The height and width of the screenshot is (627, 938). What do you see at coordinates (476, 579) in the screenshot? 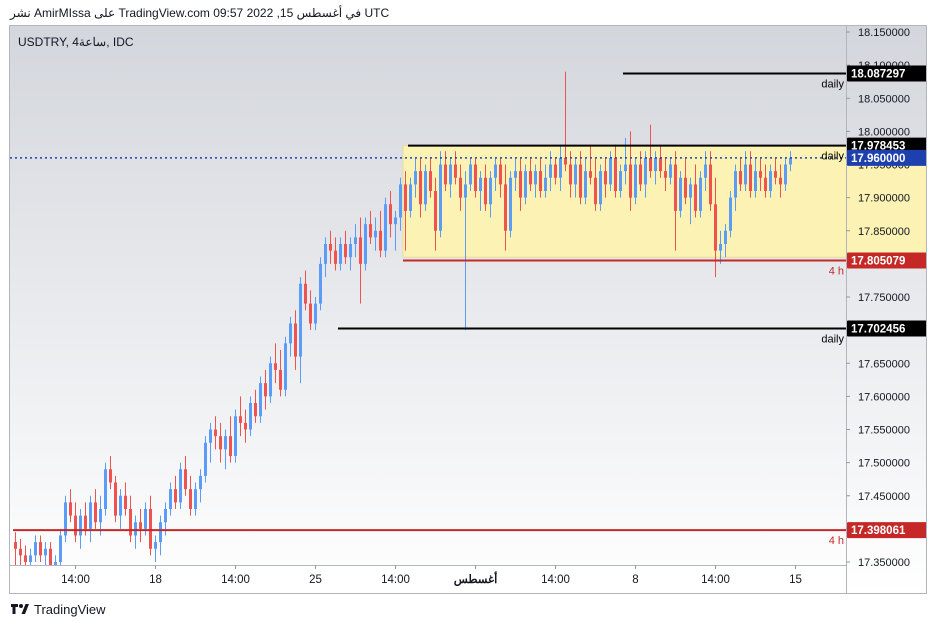
I see `time-tick-label: أغسطس` at bounding box center [476, 579].